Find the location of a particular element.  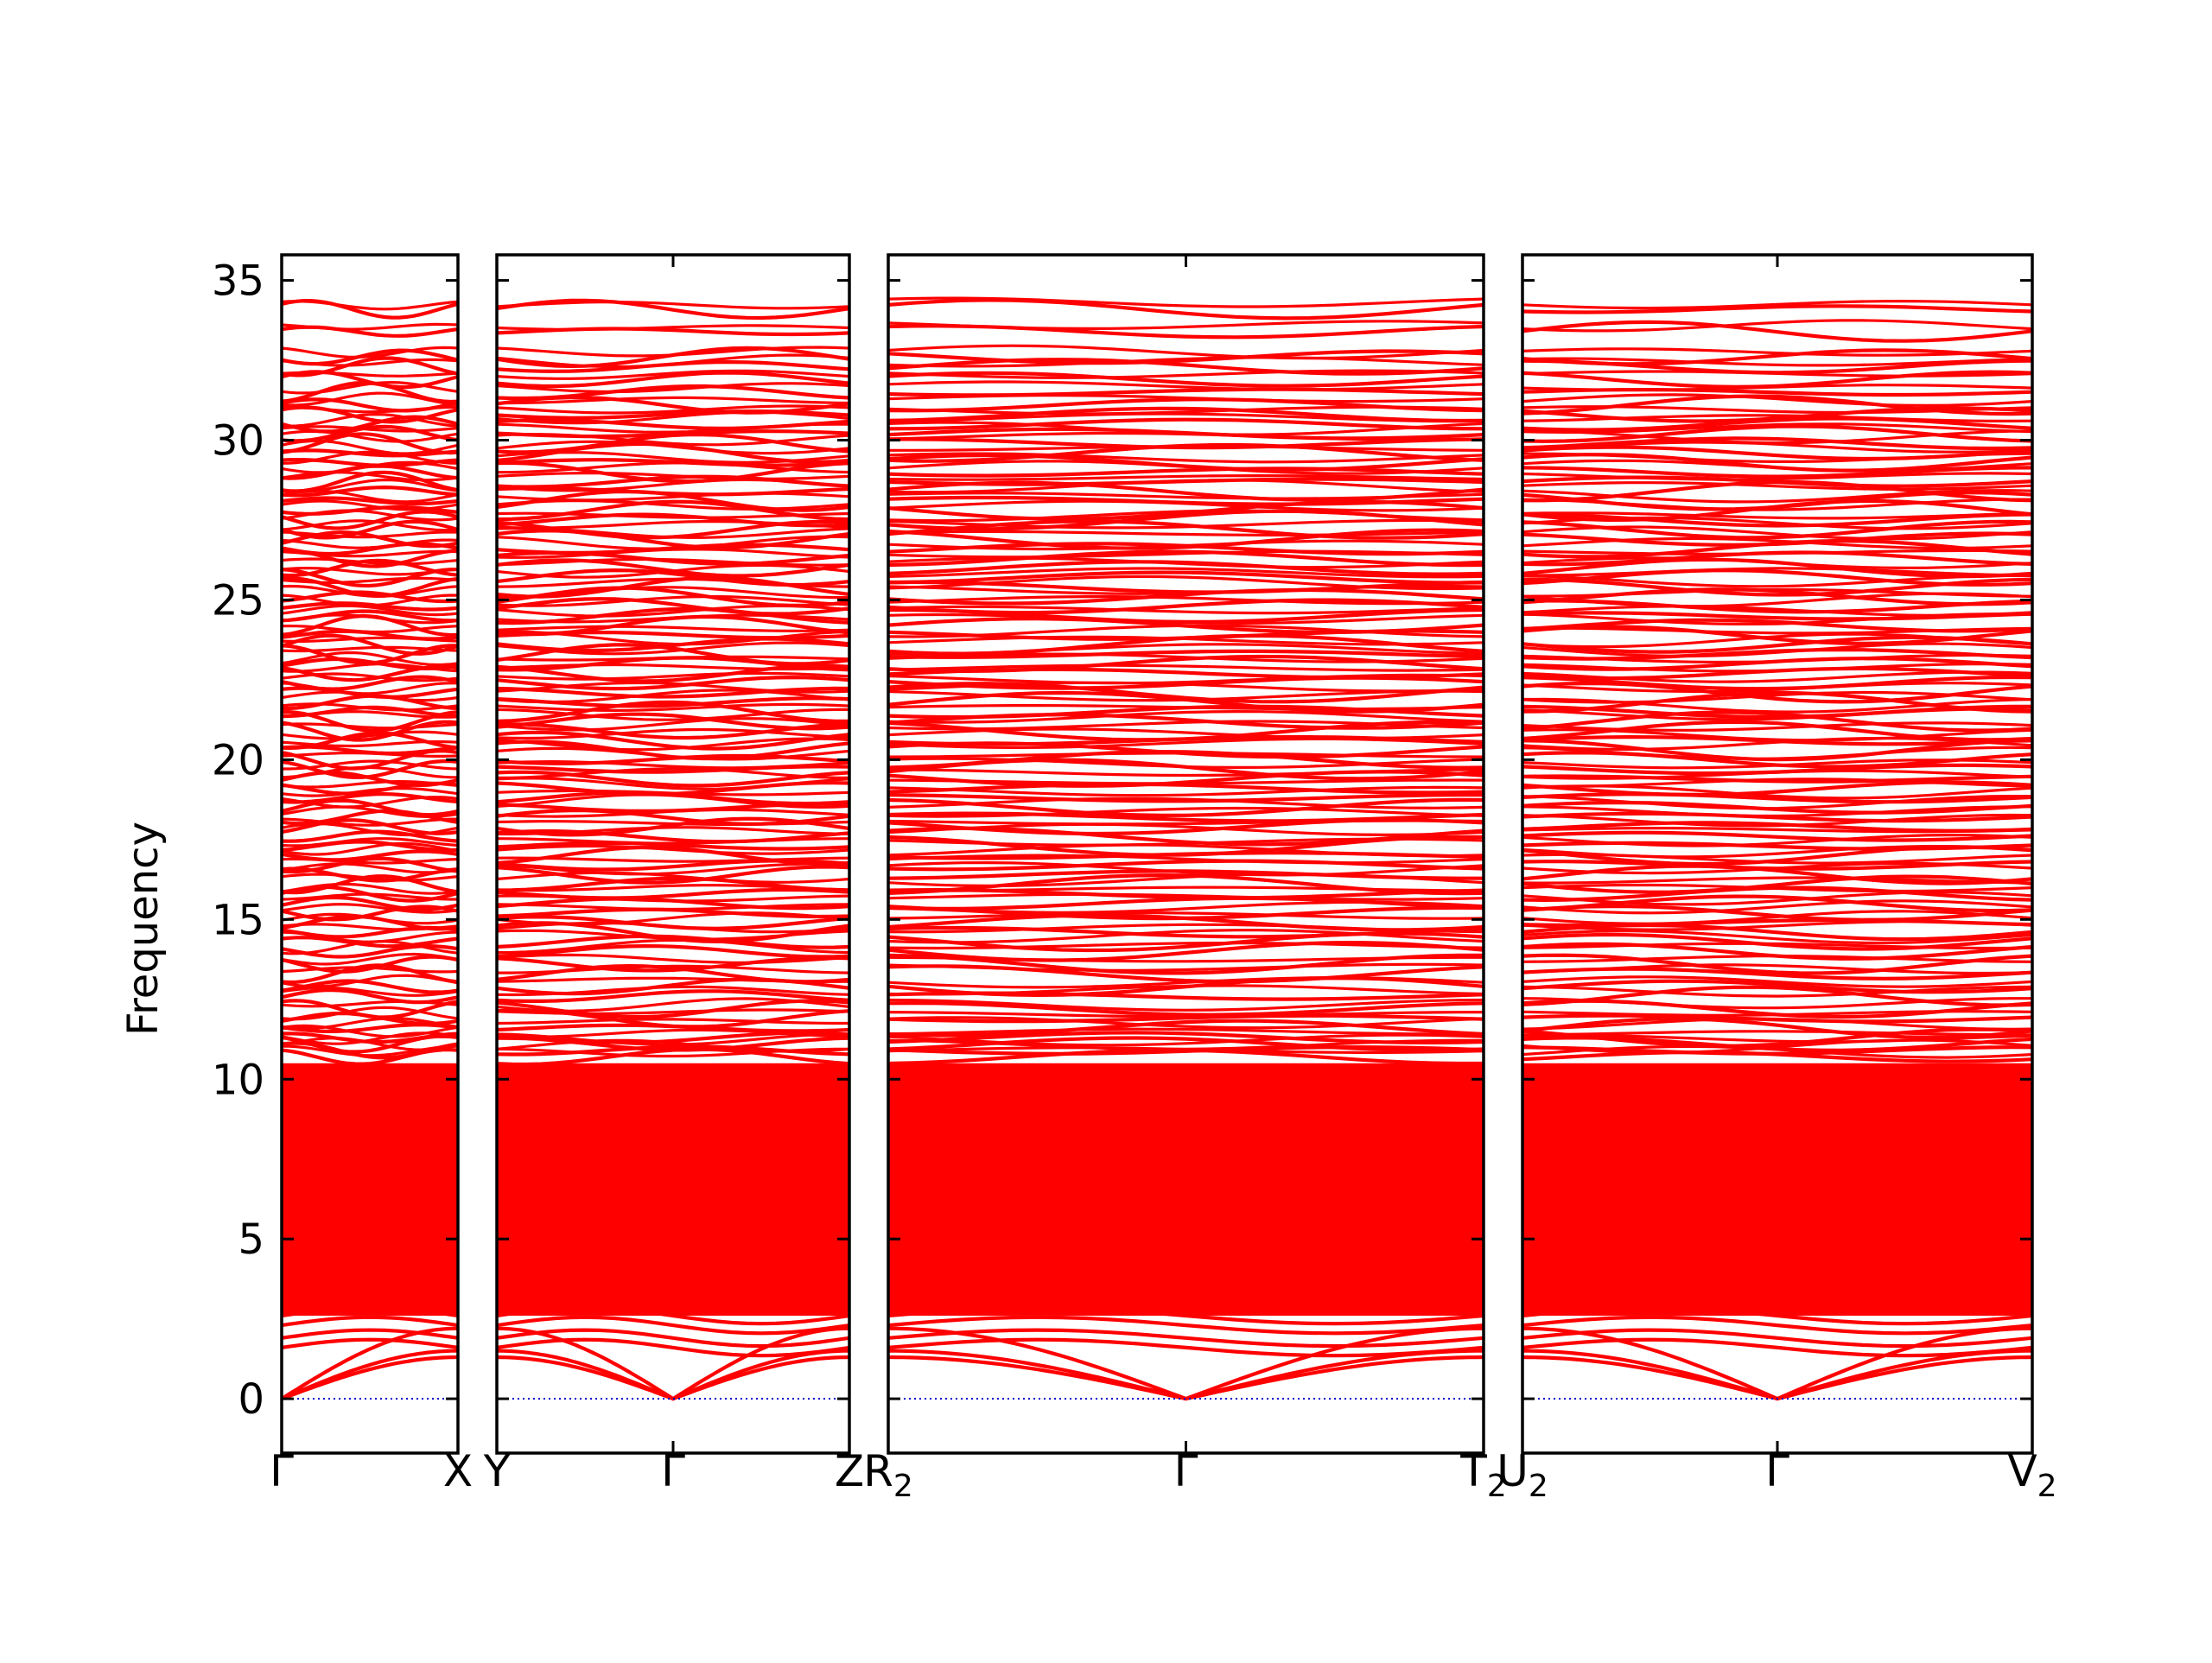

kpoint-label: X is located at coordinates (458, 1471).